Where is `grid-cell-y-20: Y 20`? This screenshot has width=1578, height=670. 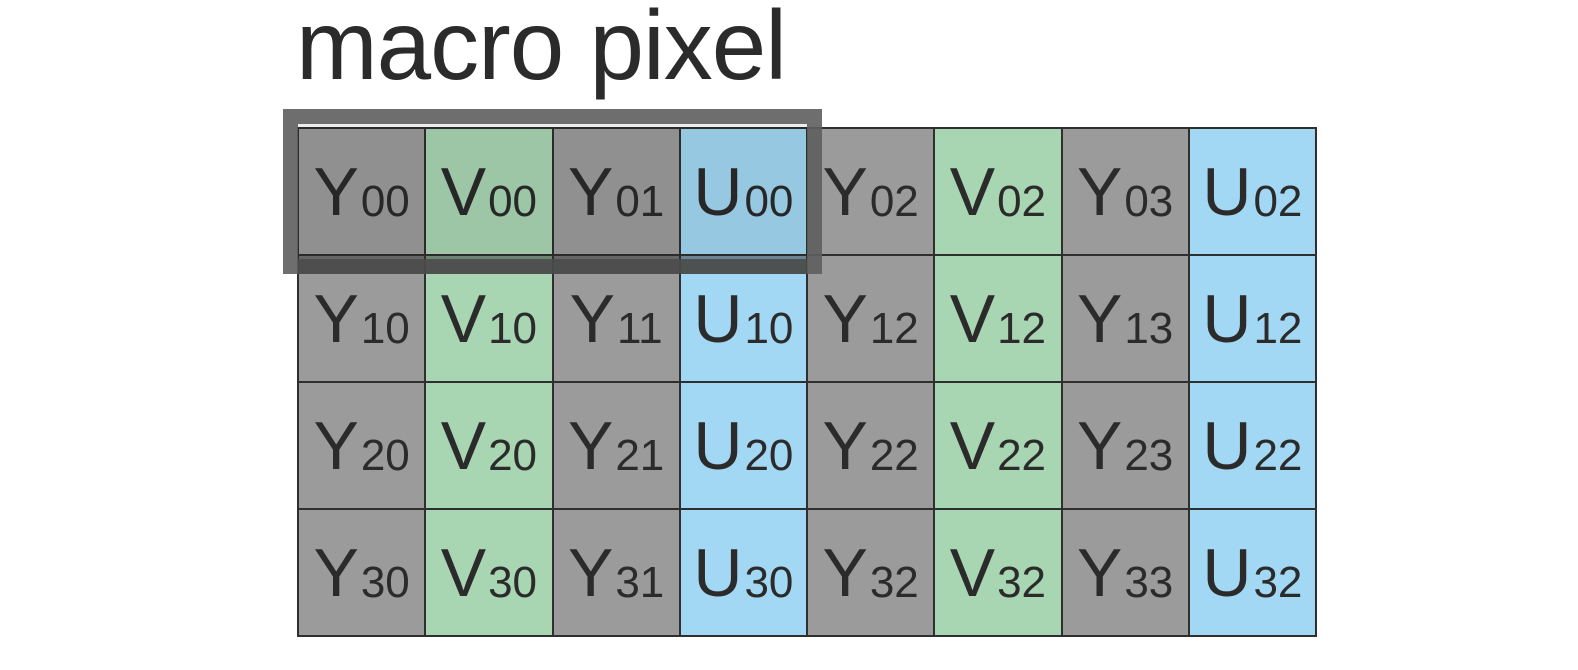 grid-cell-y-20: Y 20 is located at coordinates (363, 446).